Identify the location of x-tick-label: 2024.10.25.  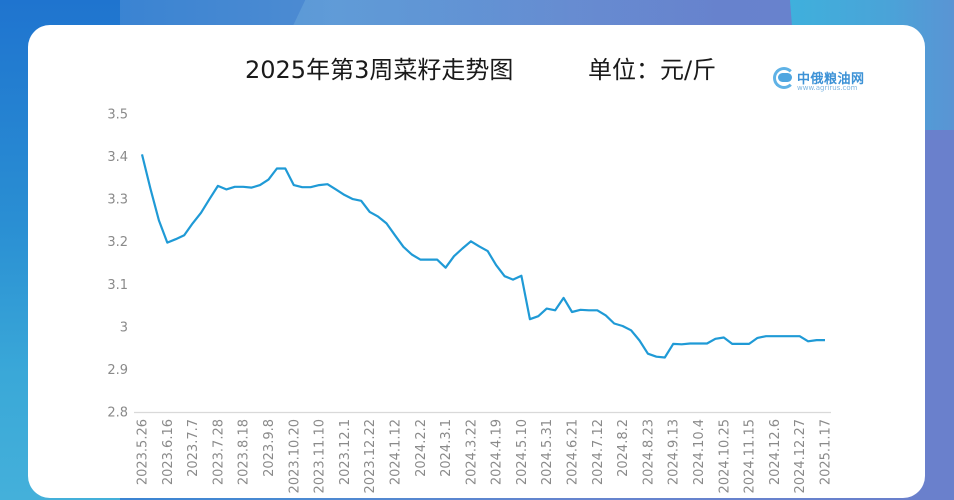
(724, 456).